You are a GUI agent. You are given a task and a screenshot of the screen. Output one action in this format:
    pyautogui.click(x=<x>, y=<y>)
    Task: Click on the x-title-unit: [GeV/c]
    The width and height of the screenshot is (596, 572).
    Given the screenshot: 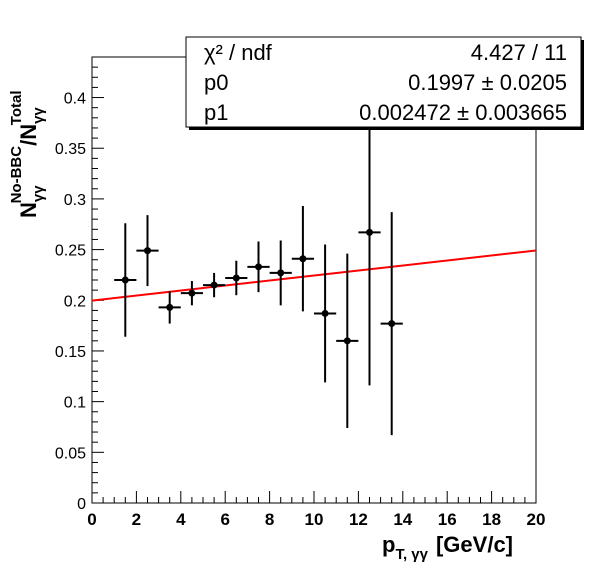 What is the action you would take?
    pyautogui.click(x=474, y=544)
    